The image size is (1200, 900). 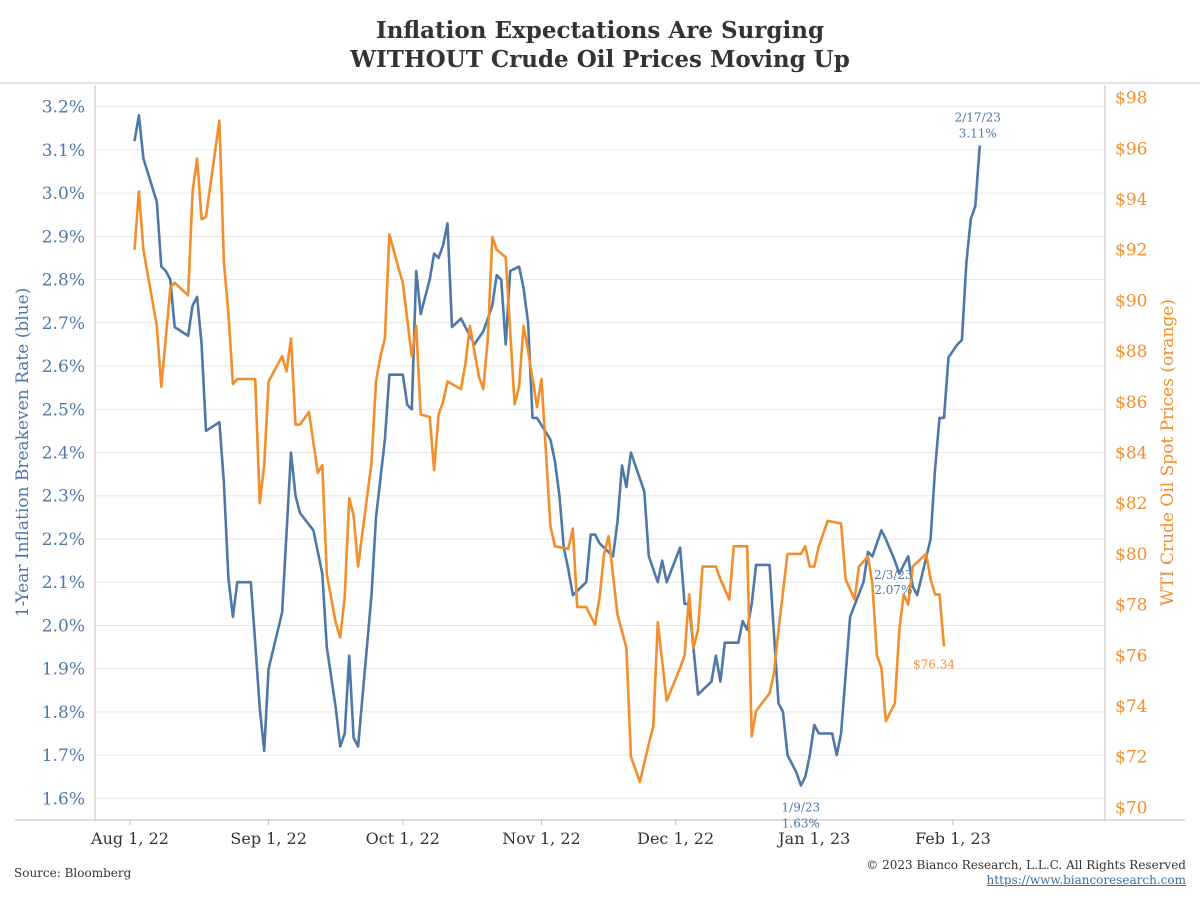 I want to click on chart-title-line2: WITHOUT Crude Oil Prices Moving Up, so click(x=600, y=59).